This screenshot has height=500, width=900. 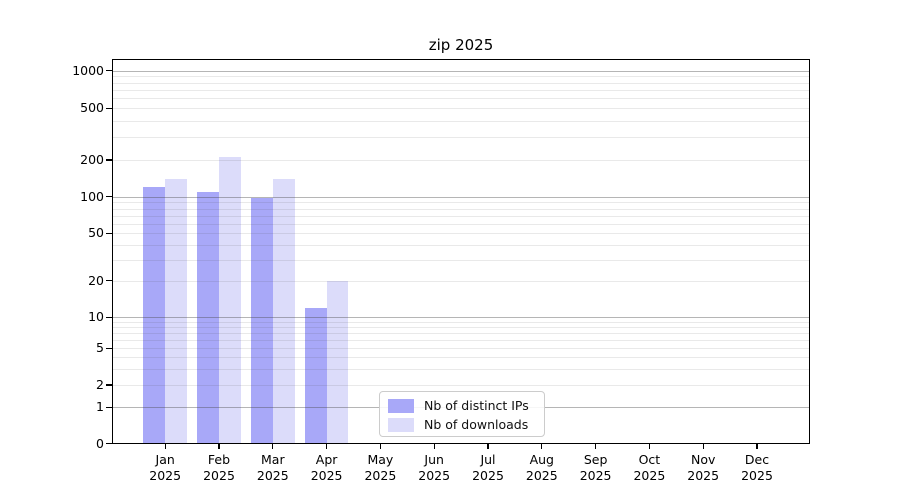 I want to click on legend-item: Nb of distinct IPs, so click(x=466, y=405).